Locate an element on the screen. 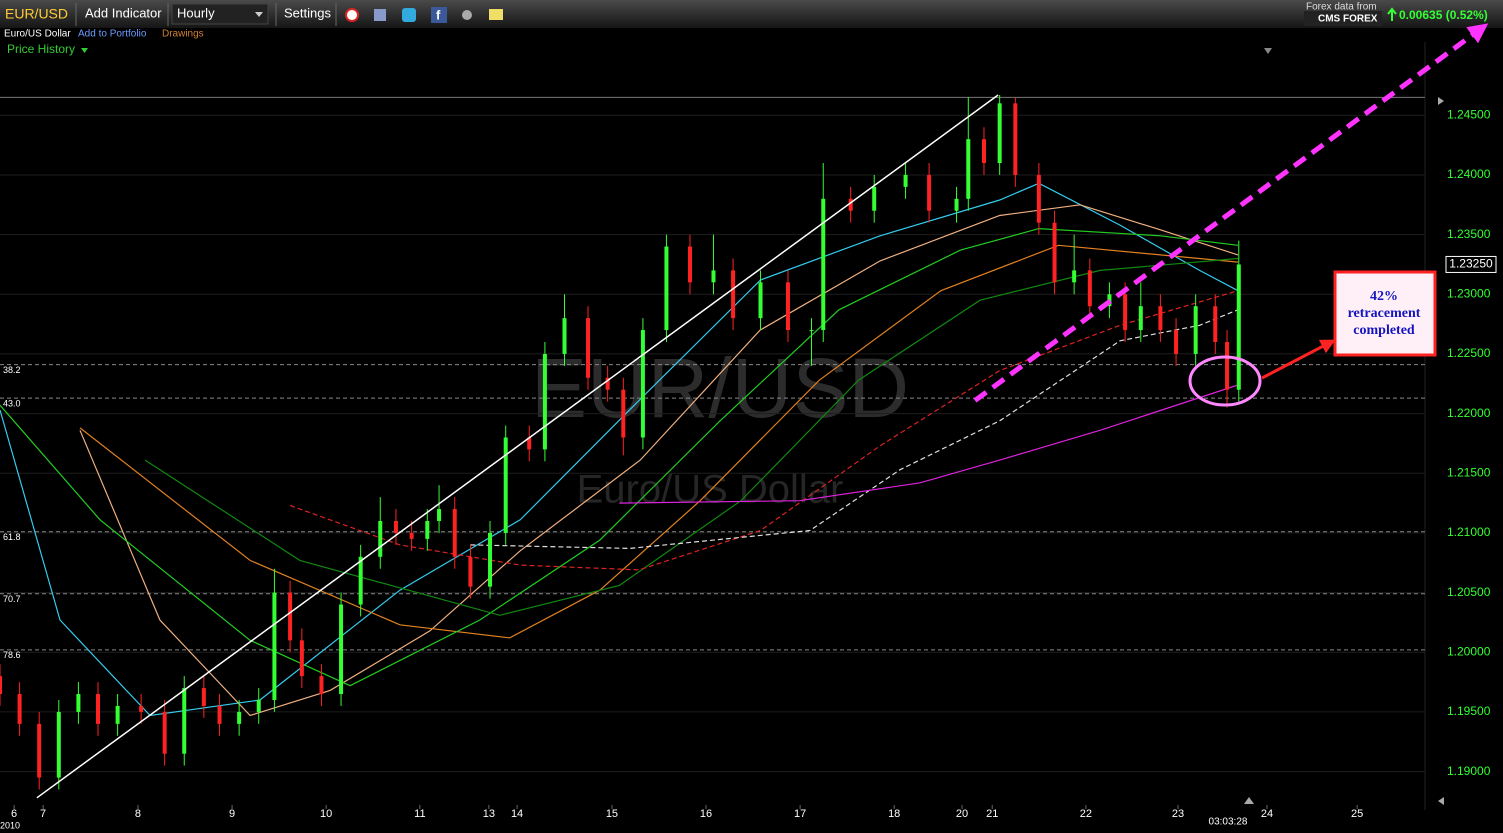 The image size is (1503, 833). fib-label: 43.0 is located at coordinates (12, 403).